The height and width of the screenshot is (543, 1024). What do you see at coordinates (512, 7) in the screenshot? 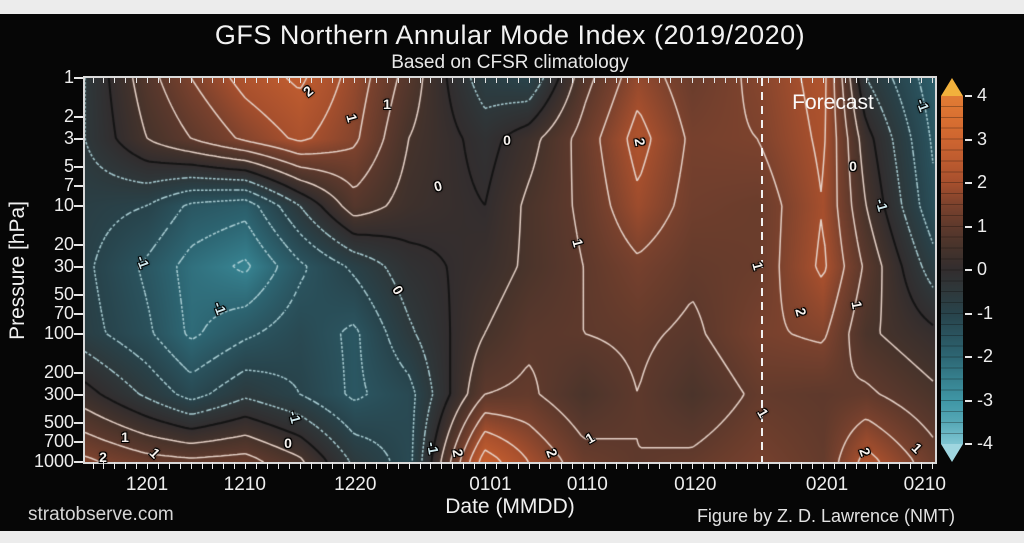
I see `top-letterbox-strip` at bounding box center [512, 7].